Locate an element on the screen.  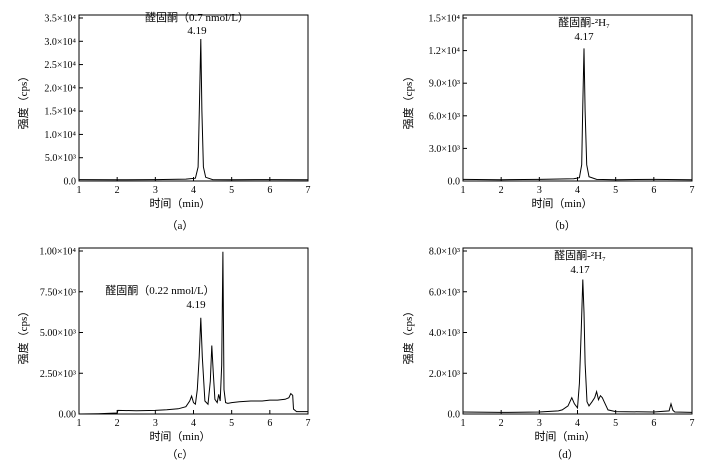
panel-b-x-ticks: 1 2 3 4 5 6 7 is located at coordinates (578, 186).